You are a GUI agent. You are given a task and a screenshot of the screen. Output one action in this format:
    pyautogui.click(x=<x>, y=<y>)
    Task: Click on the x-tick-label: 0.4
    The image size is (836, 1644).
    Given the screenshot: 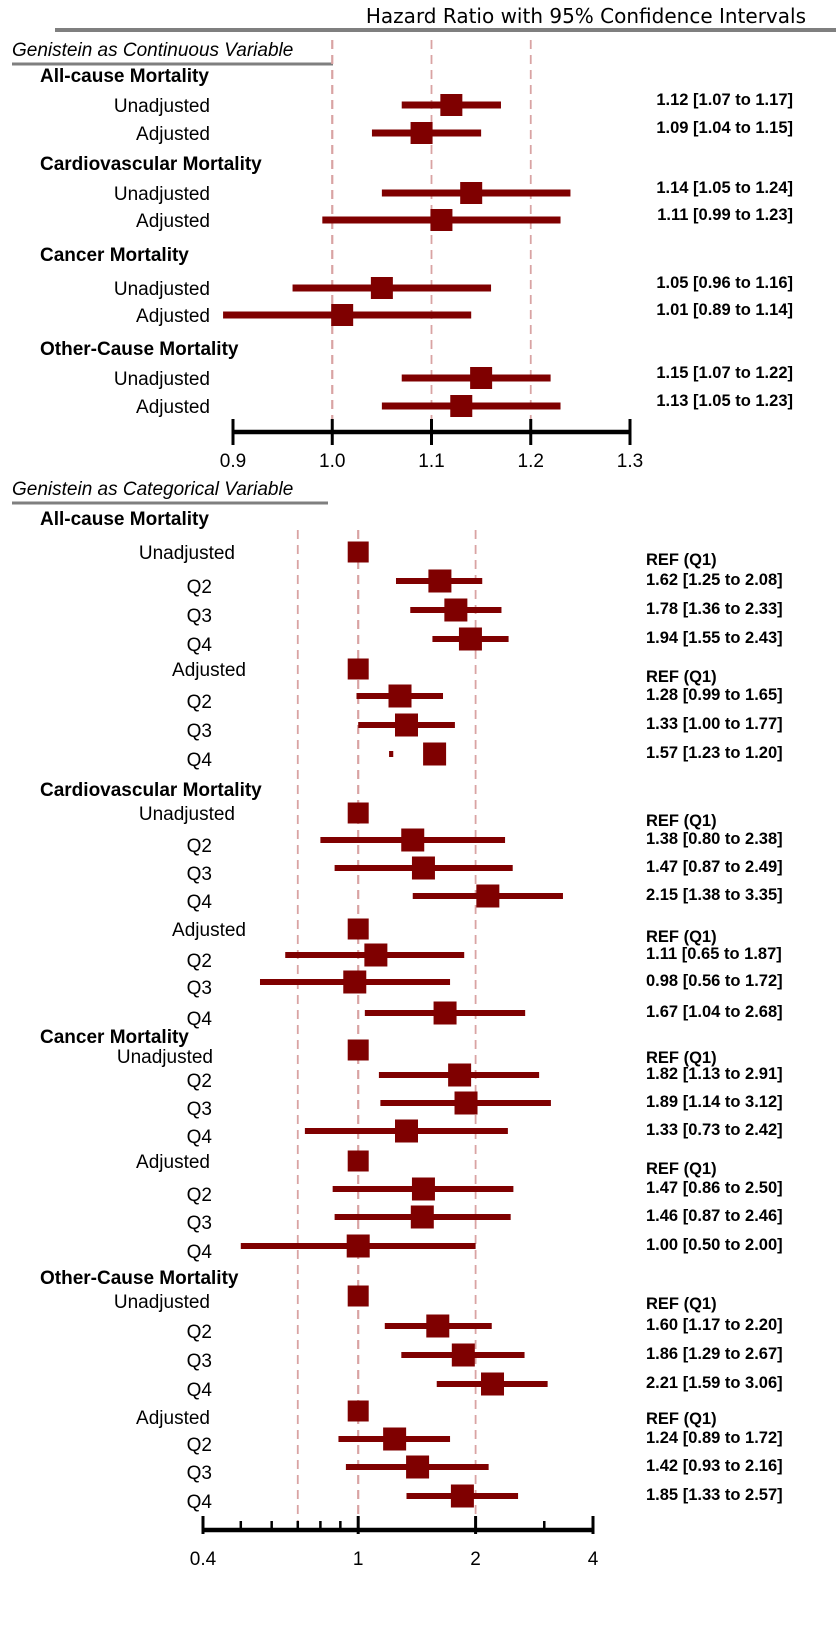 What is the action you would take?
    pyautogui.click(x=203, y=1559)
    